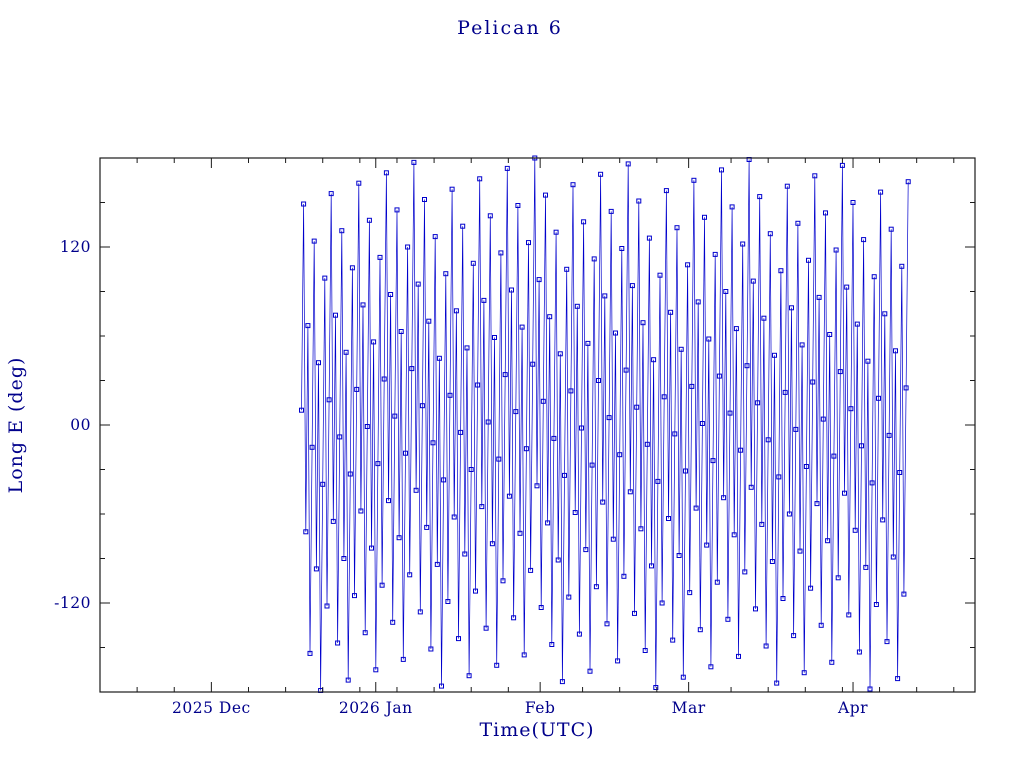 This screenshot has height=768, width=1024. Describe the element at coordinates (852, 708) in the screenshot. I see `x-tick-label: Apr` at that location.